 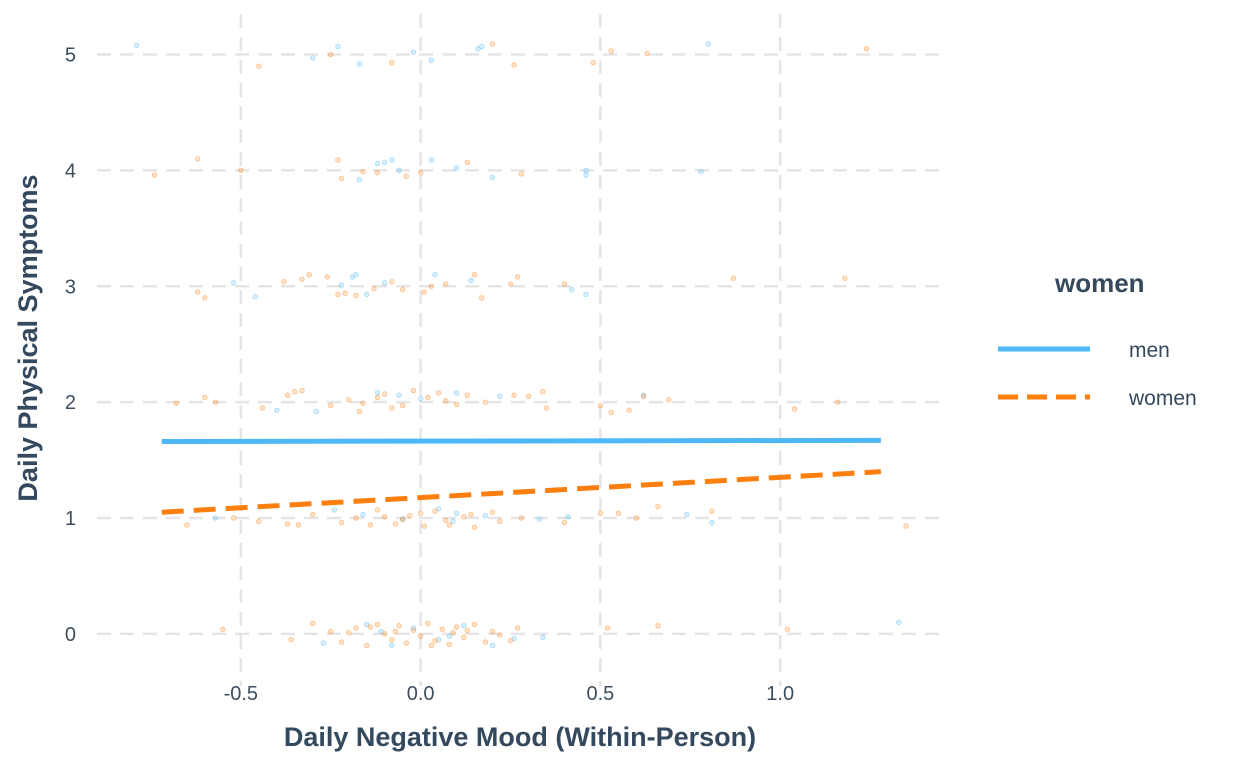 I want to click on fit-line-men, so click(x=521, y=441).